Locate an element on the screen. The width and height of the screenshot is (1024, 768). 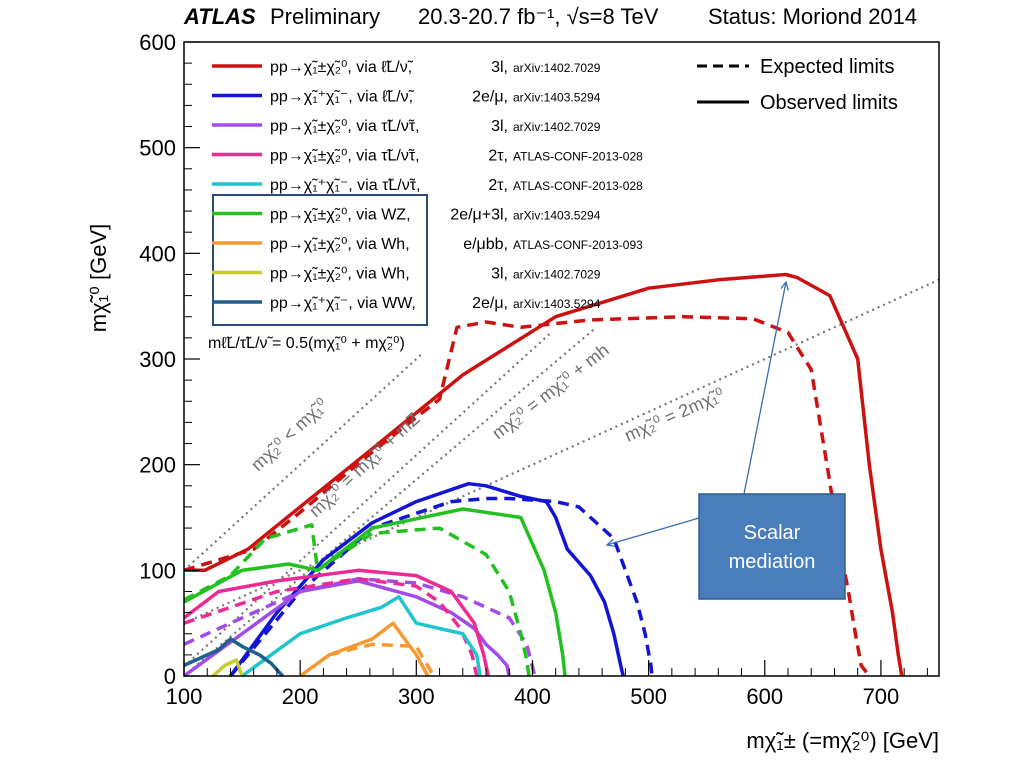
y-tick-label: 200 is located at coordinates (157, 465).